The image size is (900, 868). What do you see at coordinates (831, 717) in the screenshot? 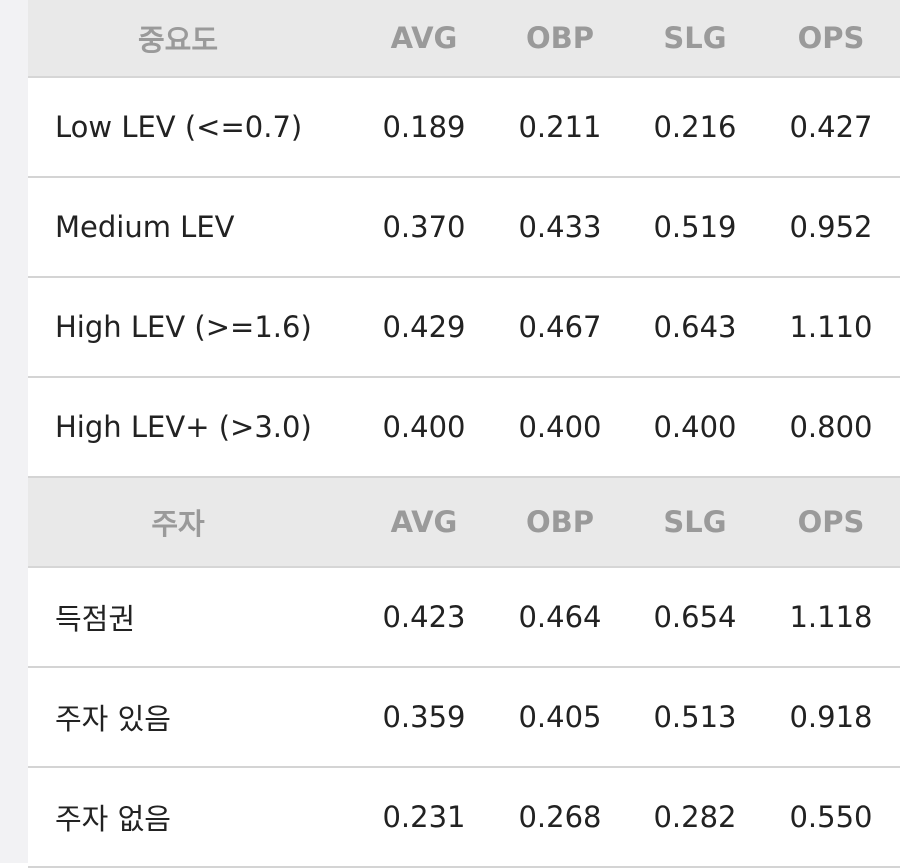
I see `stat-value: 0.918` at bounding box center [831, 717].